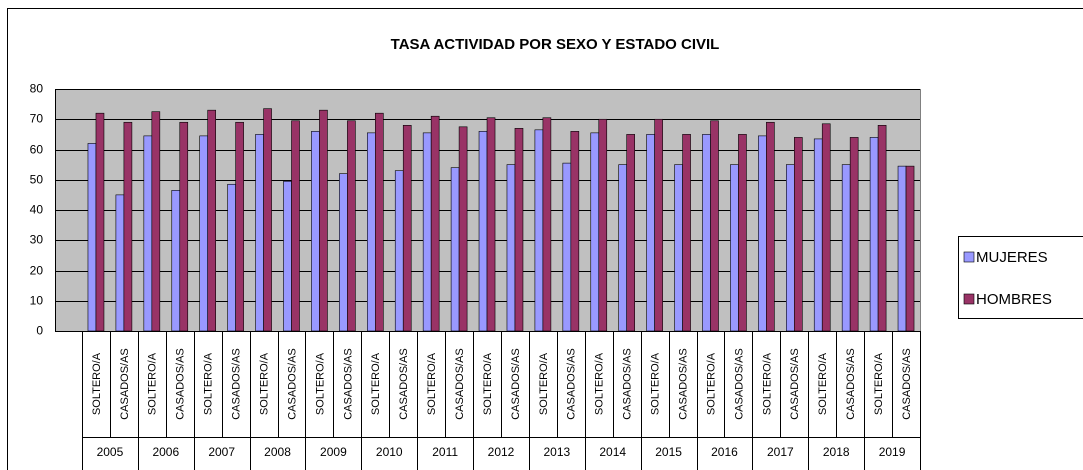 The image size is (1083, 470). Describe the element at coordinates (557, 452) in the screenshot. I see `group-label: 2013` at that location.